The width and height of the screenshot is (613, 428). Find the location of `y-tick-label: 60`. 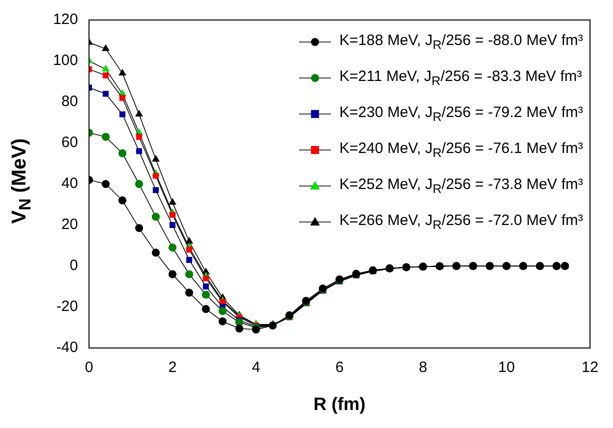

y-tick-label: 60 is located at coordinates (69, 143).